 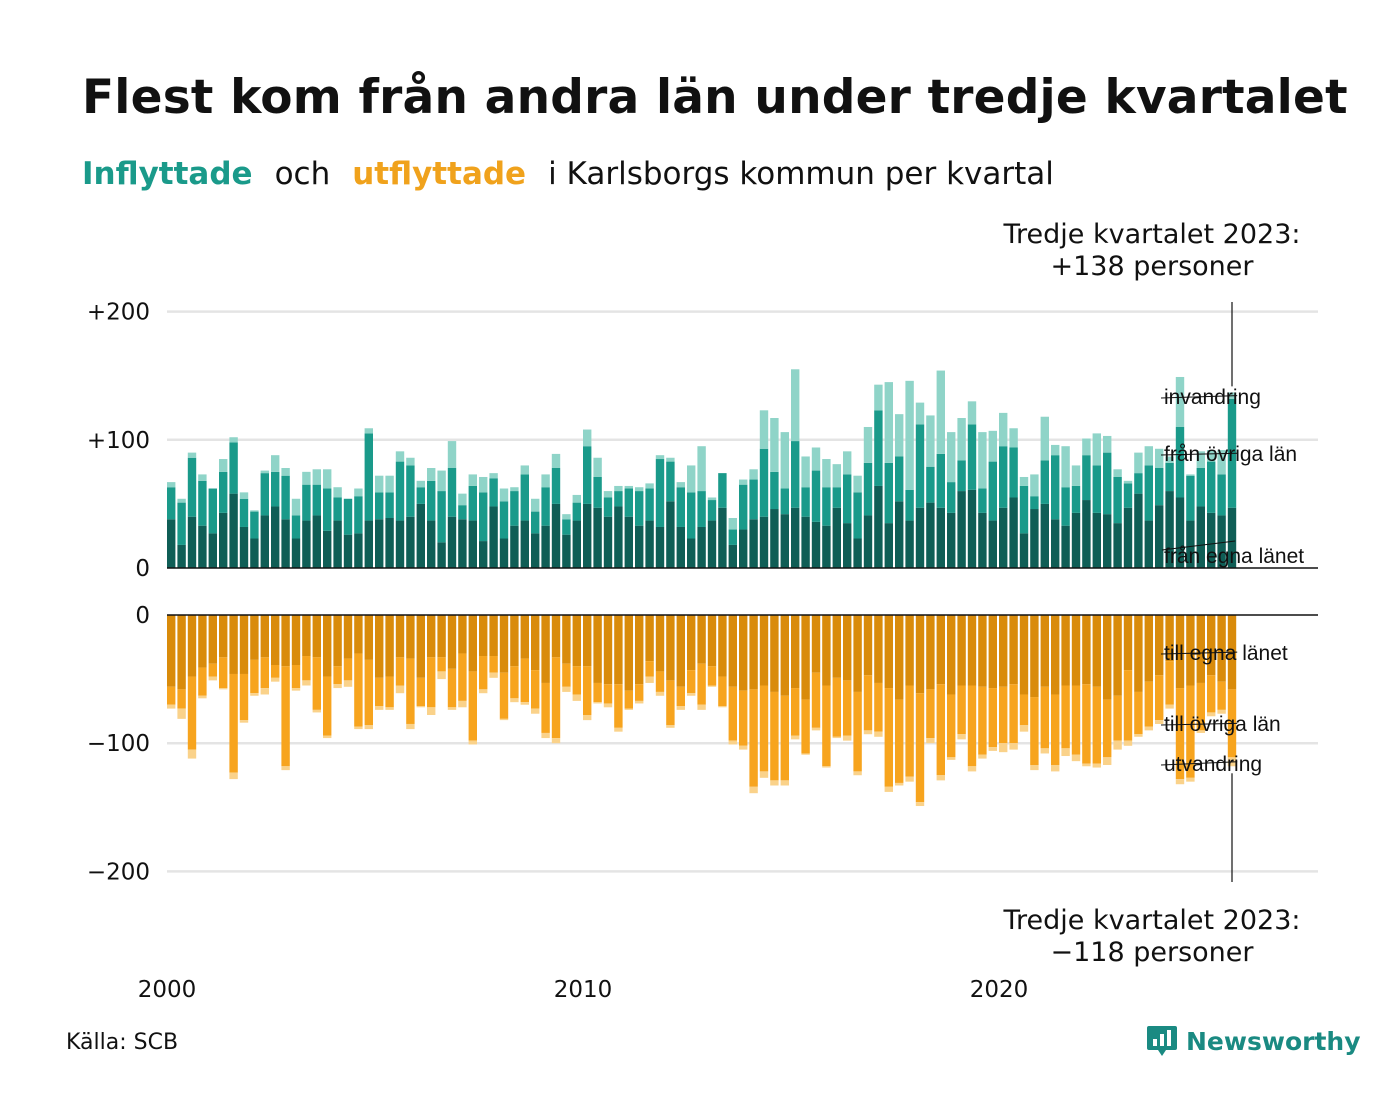 I want to click on series-label-fran-egna-lanet: från egna länet, so click(x=1234, y=556).